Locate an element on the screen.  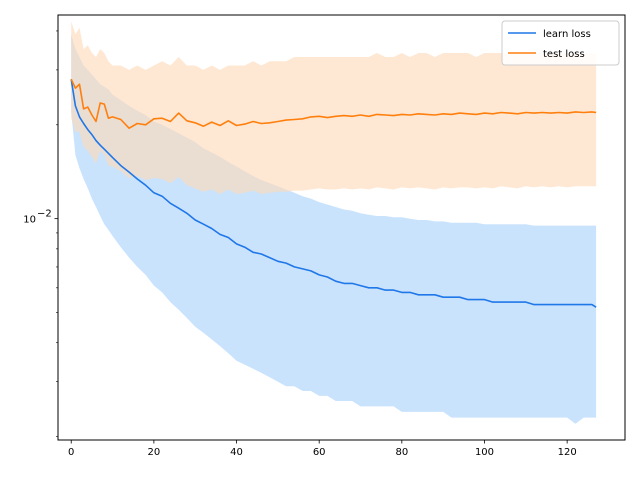
legend-label-learn-loss: learn loss is located at coordinates (567, 34).